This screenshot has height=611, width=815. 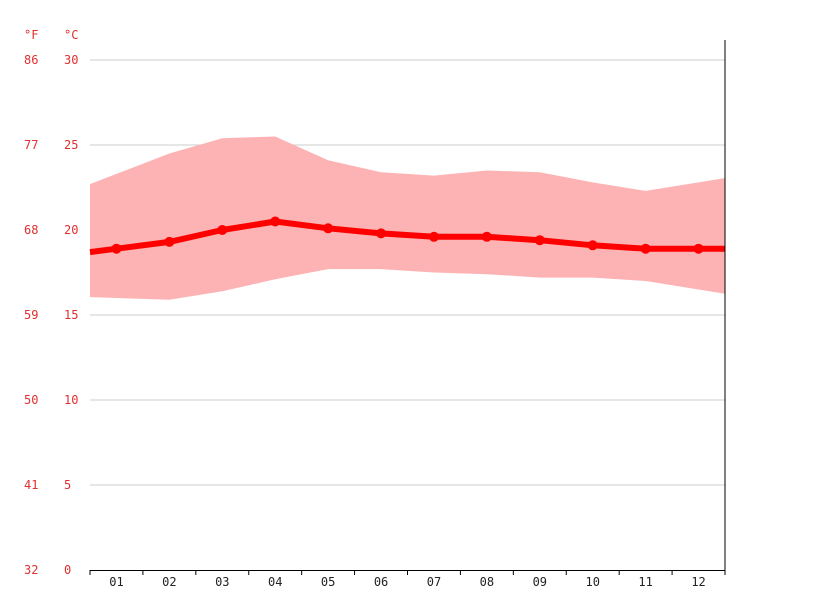 I want to click on y-tick-label-fahrenheit: 86, so click(x=31, y=60).